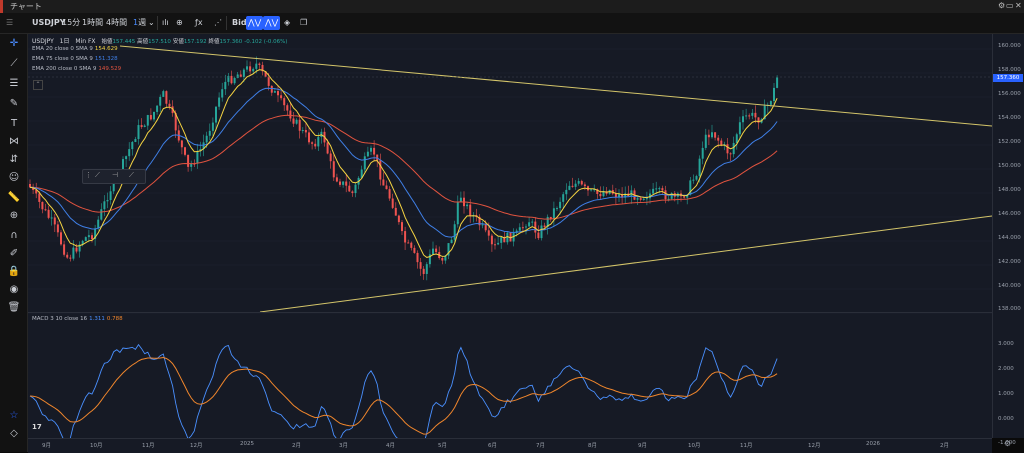  What do you see at coordinates (287, 22) in the screenshot?
I see `alert-icon: ◈` at bounding box center [287, 22].